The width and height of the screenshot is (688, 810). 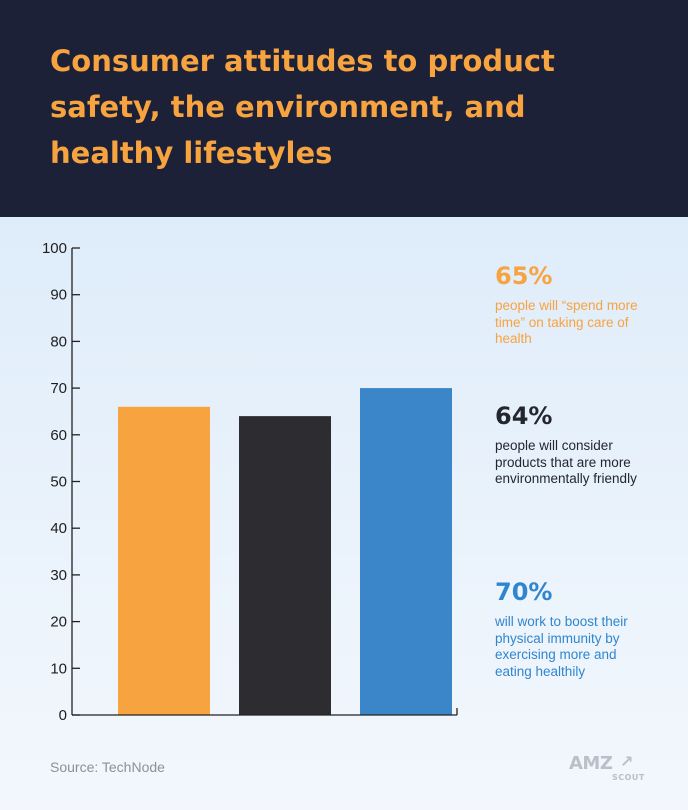 What do you see at coordinates (406, 551) in the screenshot?
I see `bar-immunity` at bounding box center [406, 551].